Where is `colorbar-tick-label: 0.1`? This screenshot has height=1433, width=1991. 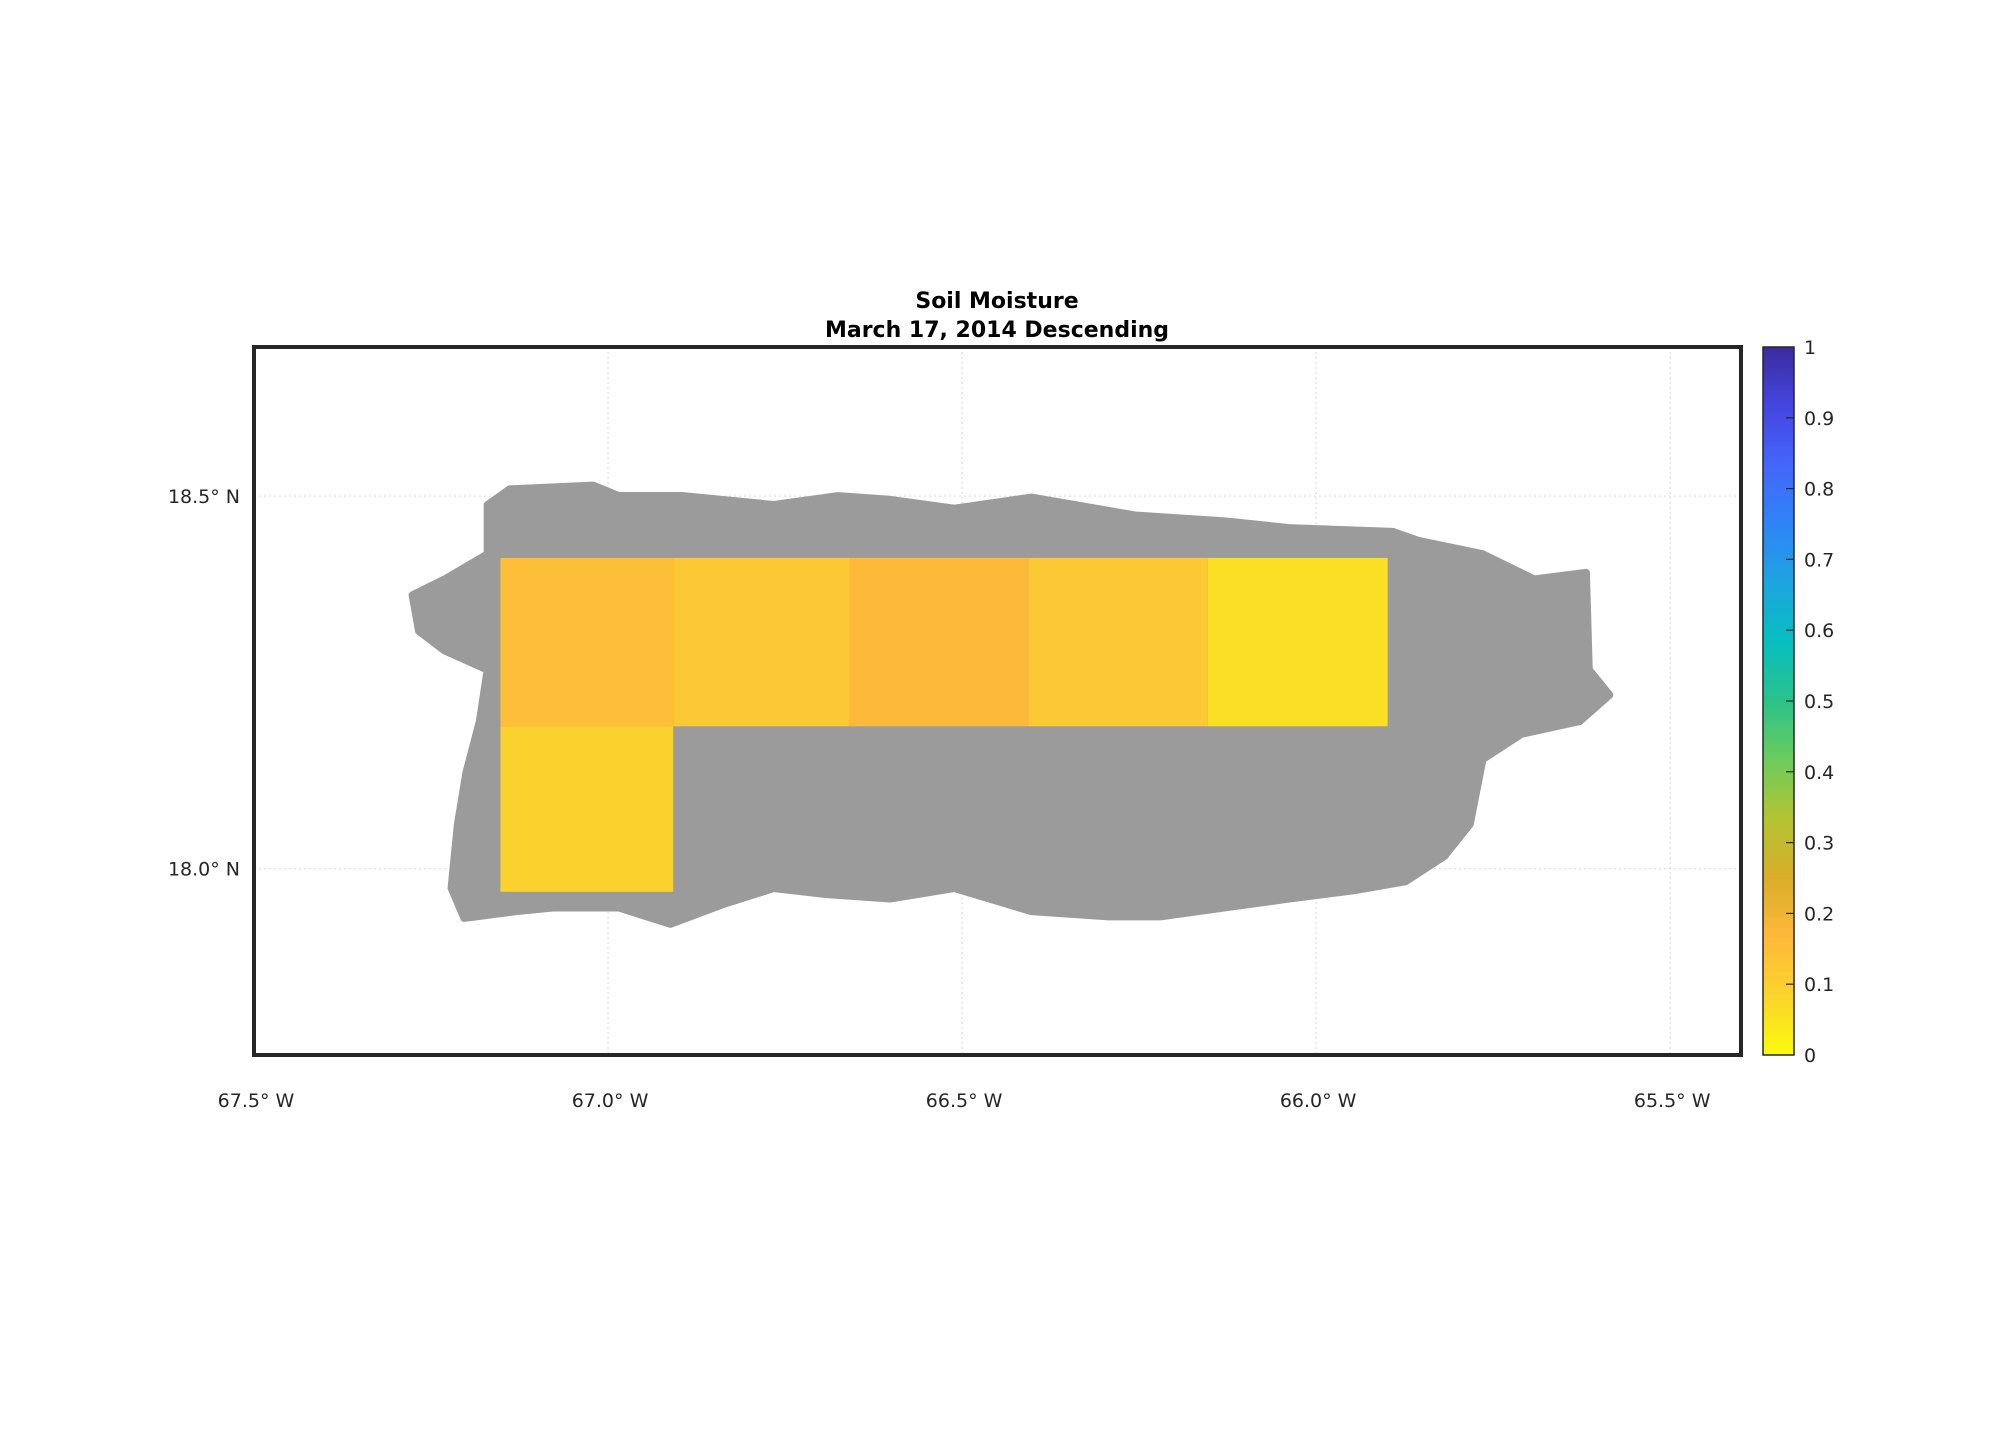 colorbar-tick-label: 0.1 is located at coordinates (1819, 985).